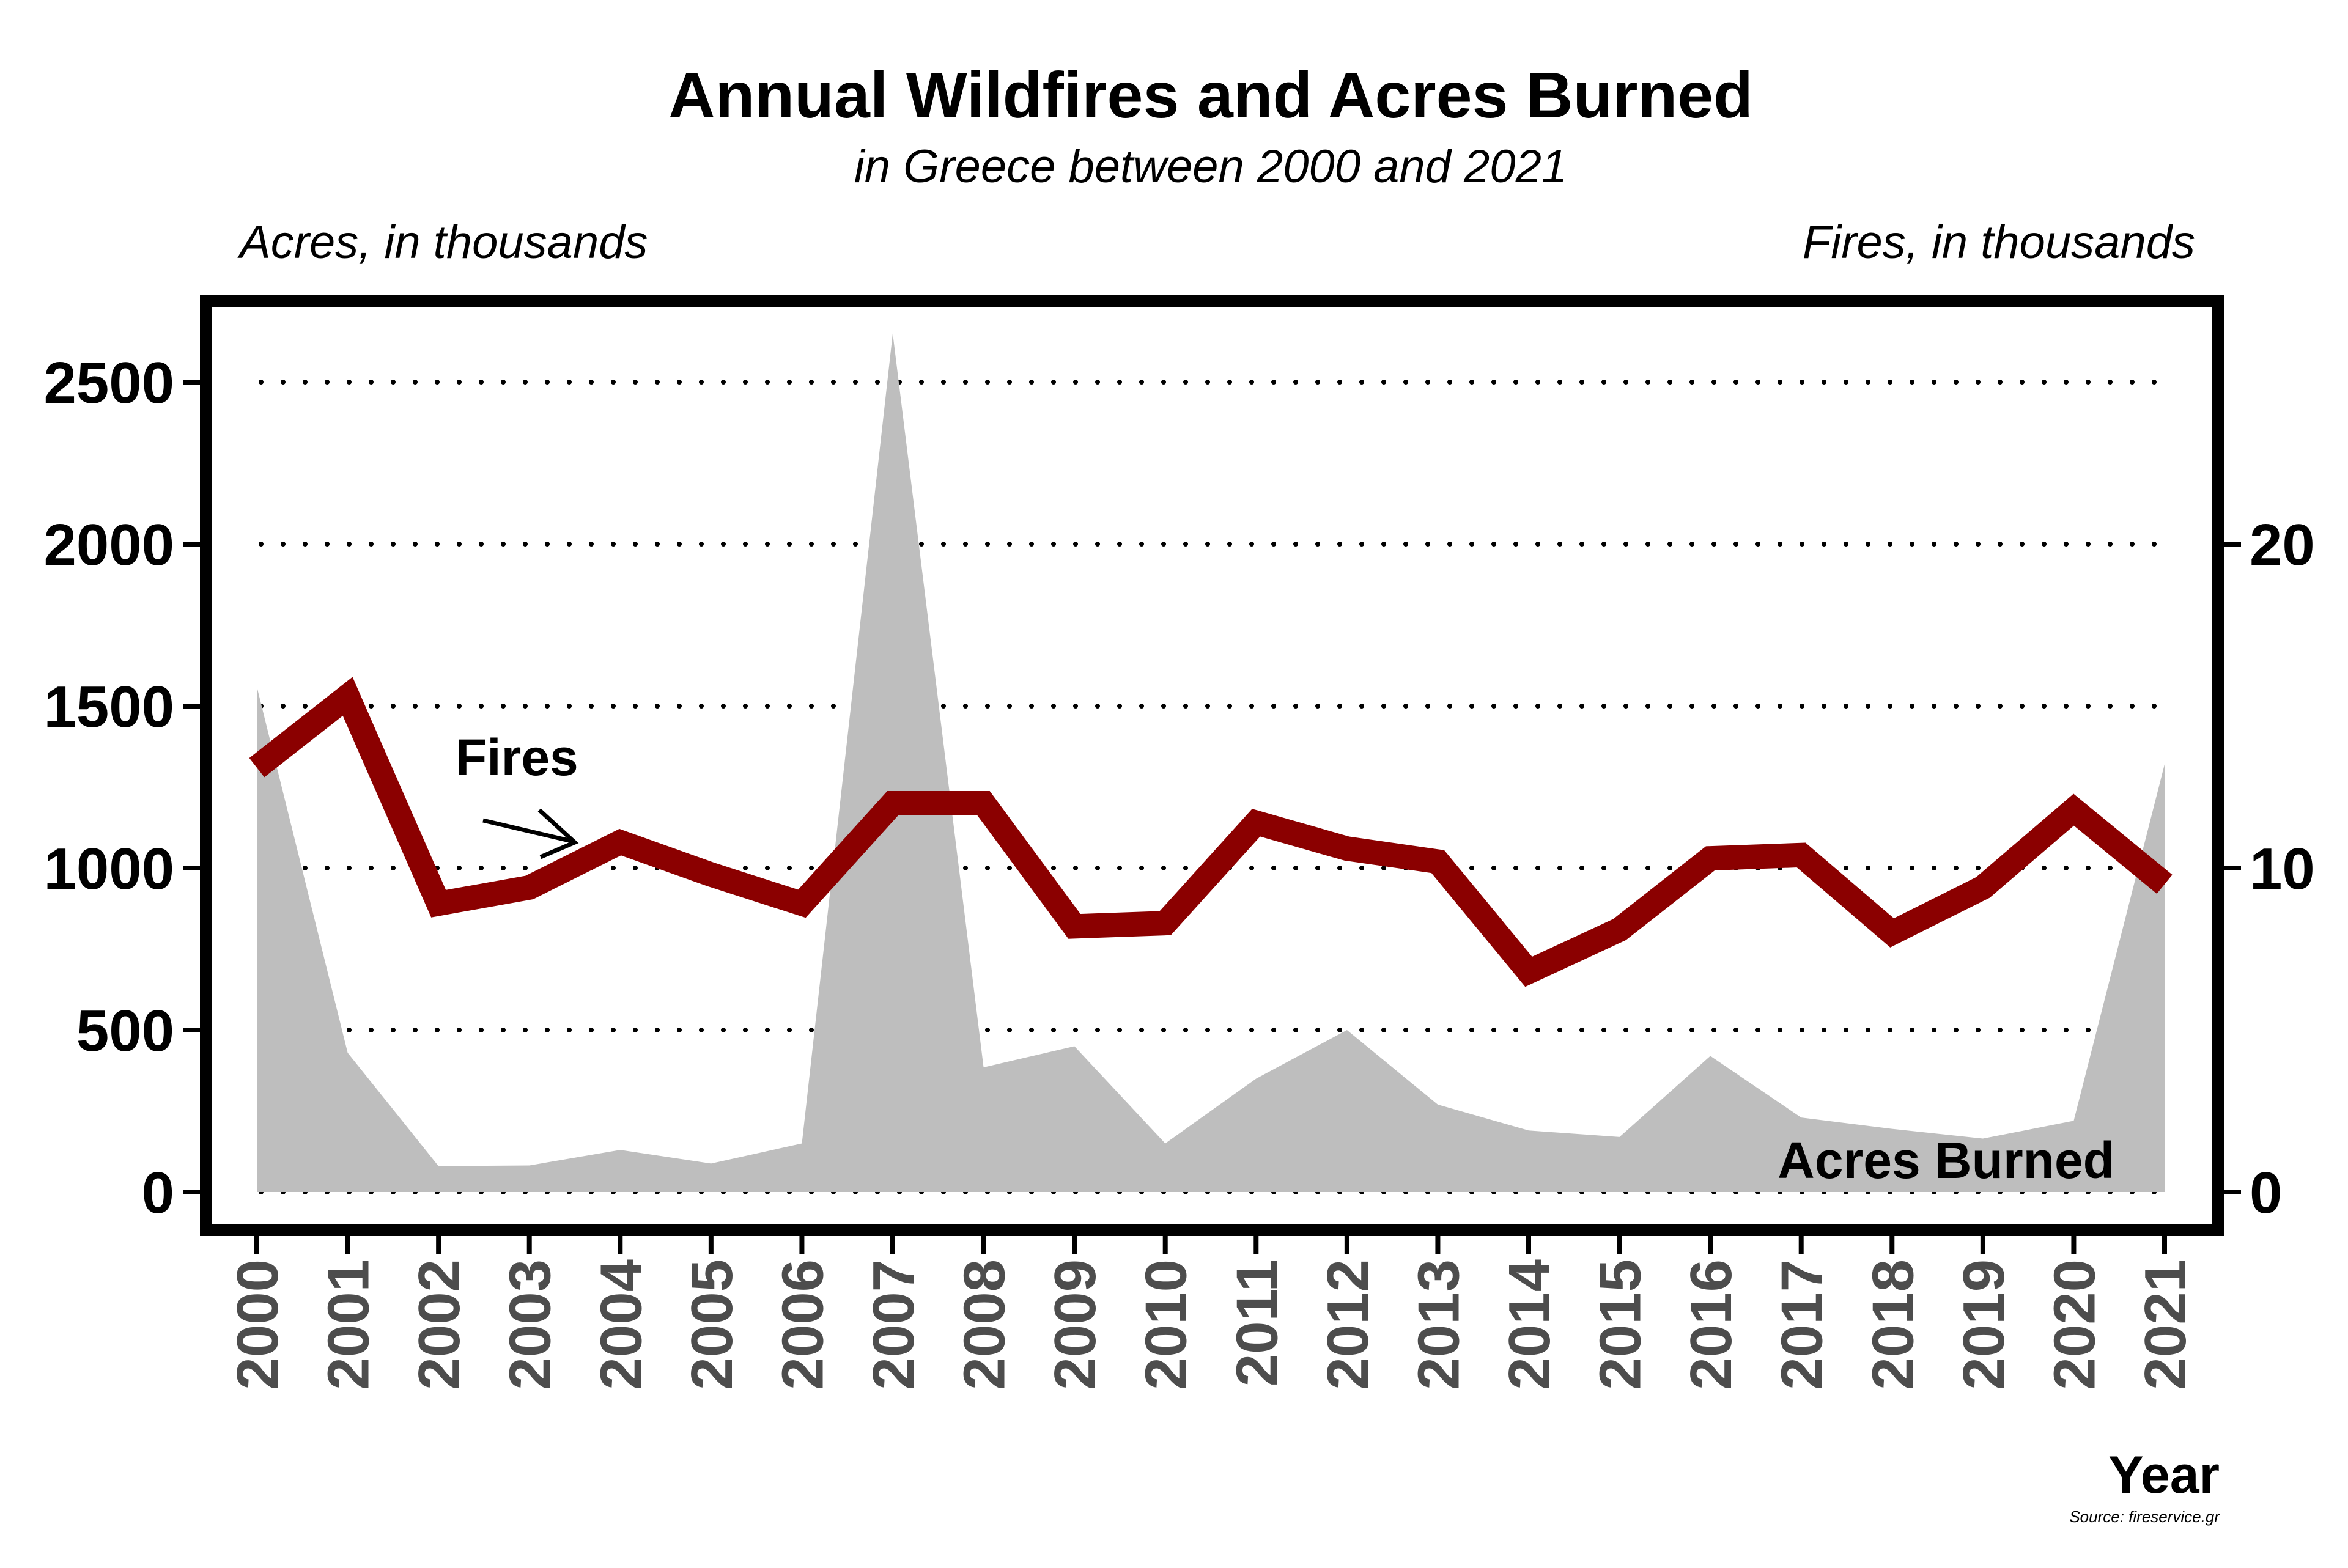  I want to click on x-tick-label: 2016, so click(1711, 1324).